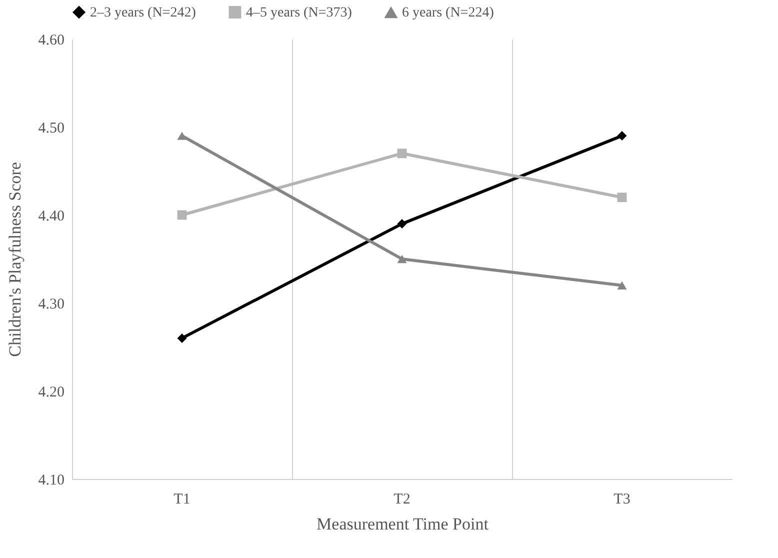 The image size is (778, 558). What do you see at coordinates (51, 480) in the screenshot?
I see `y-tick-label: 4.10` at bounding box center [51, 480].